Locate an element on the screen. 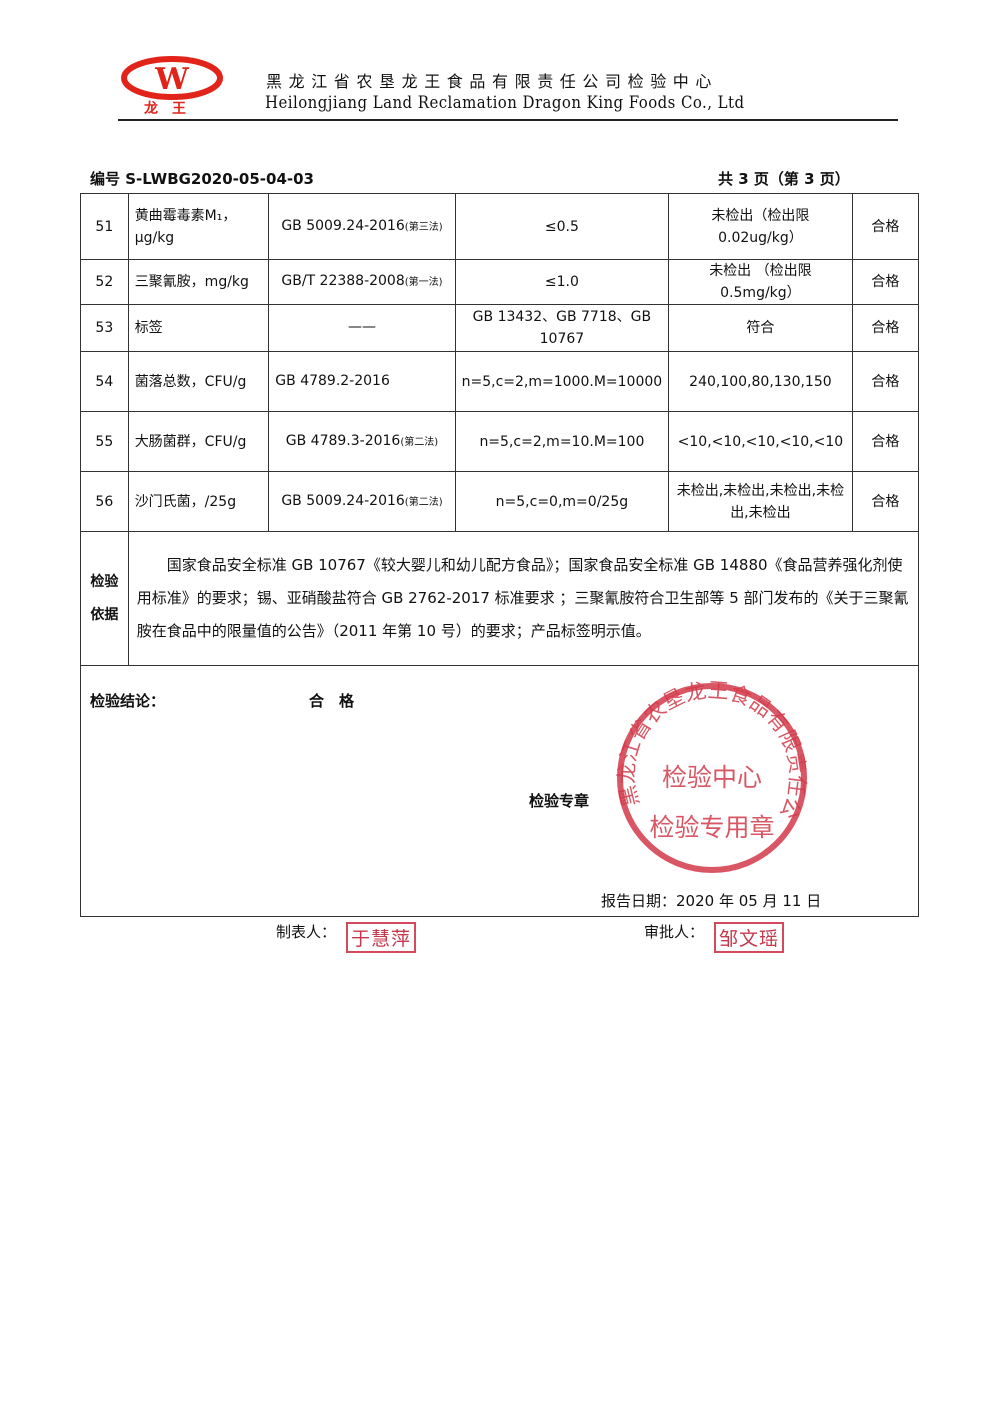 This screenshot has width=992, height=1403. row-number: 51 is located at coordinates (104, 226).